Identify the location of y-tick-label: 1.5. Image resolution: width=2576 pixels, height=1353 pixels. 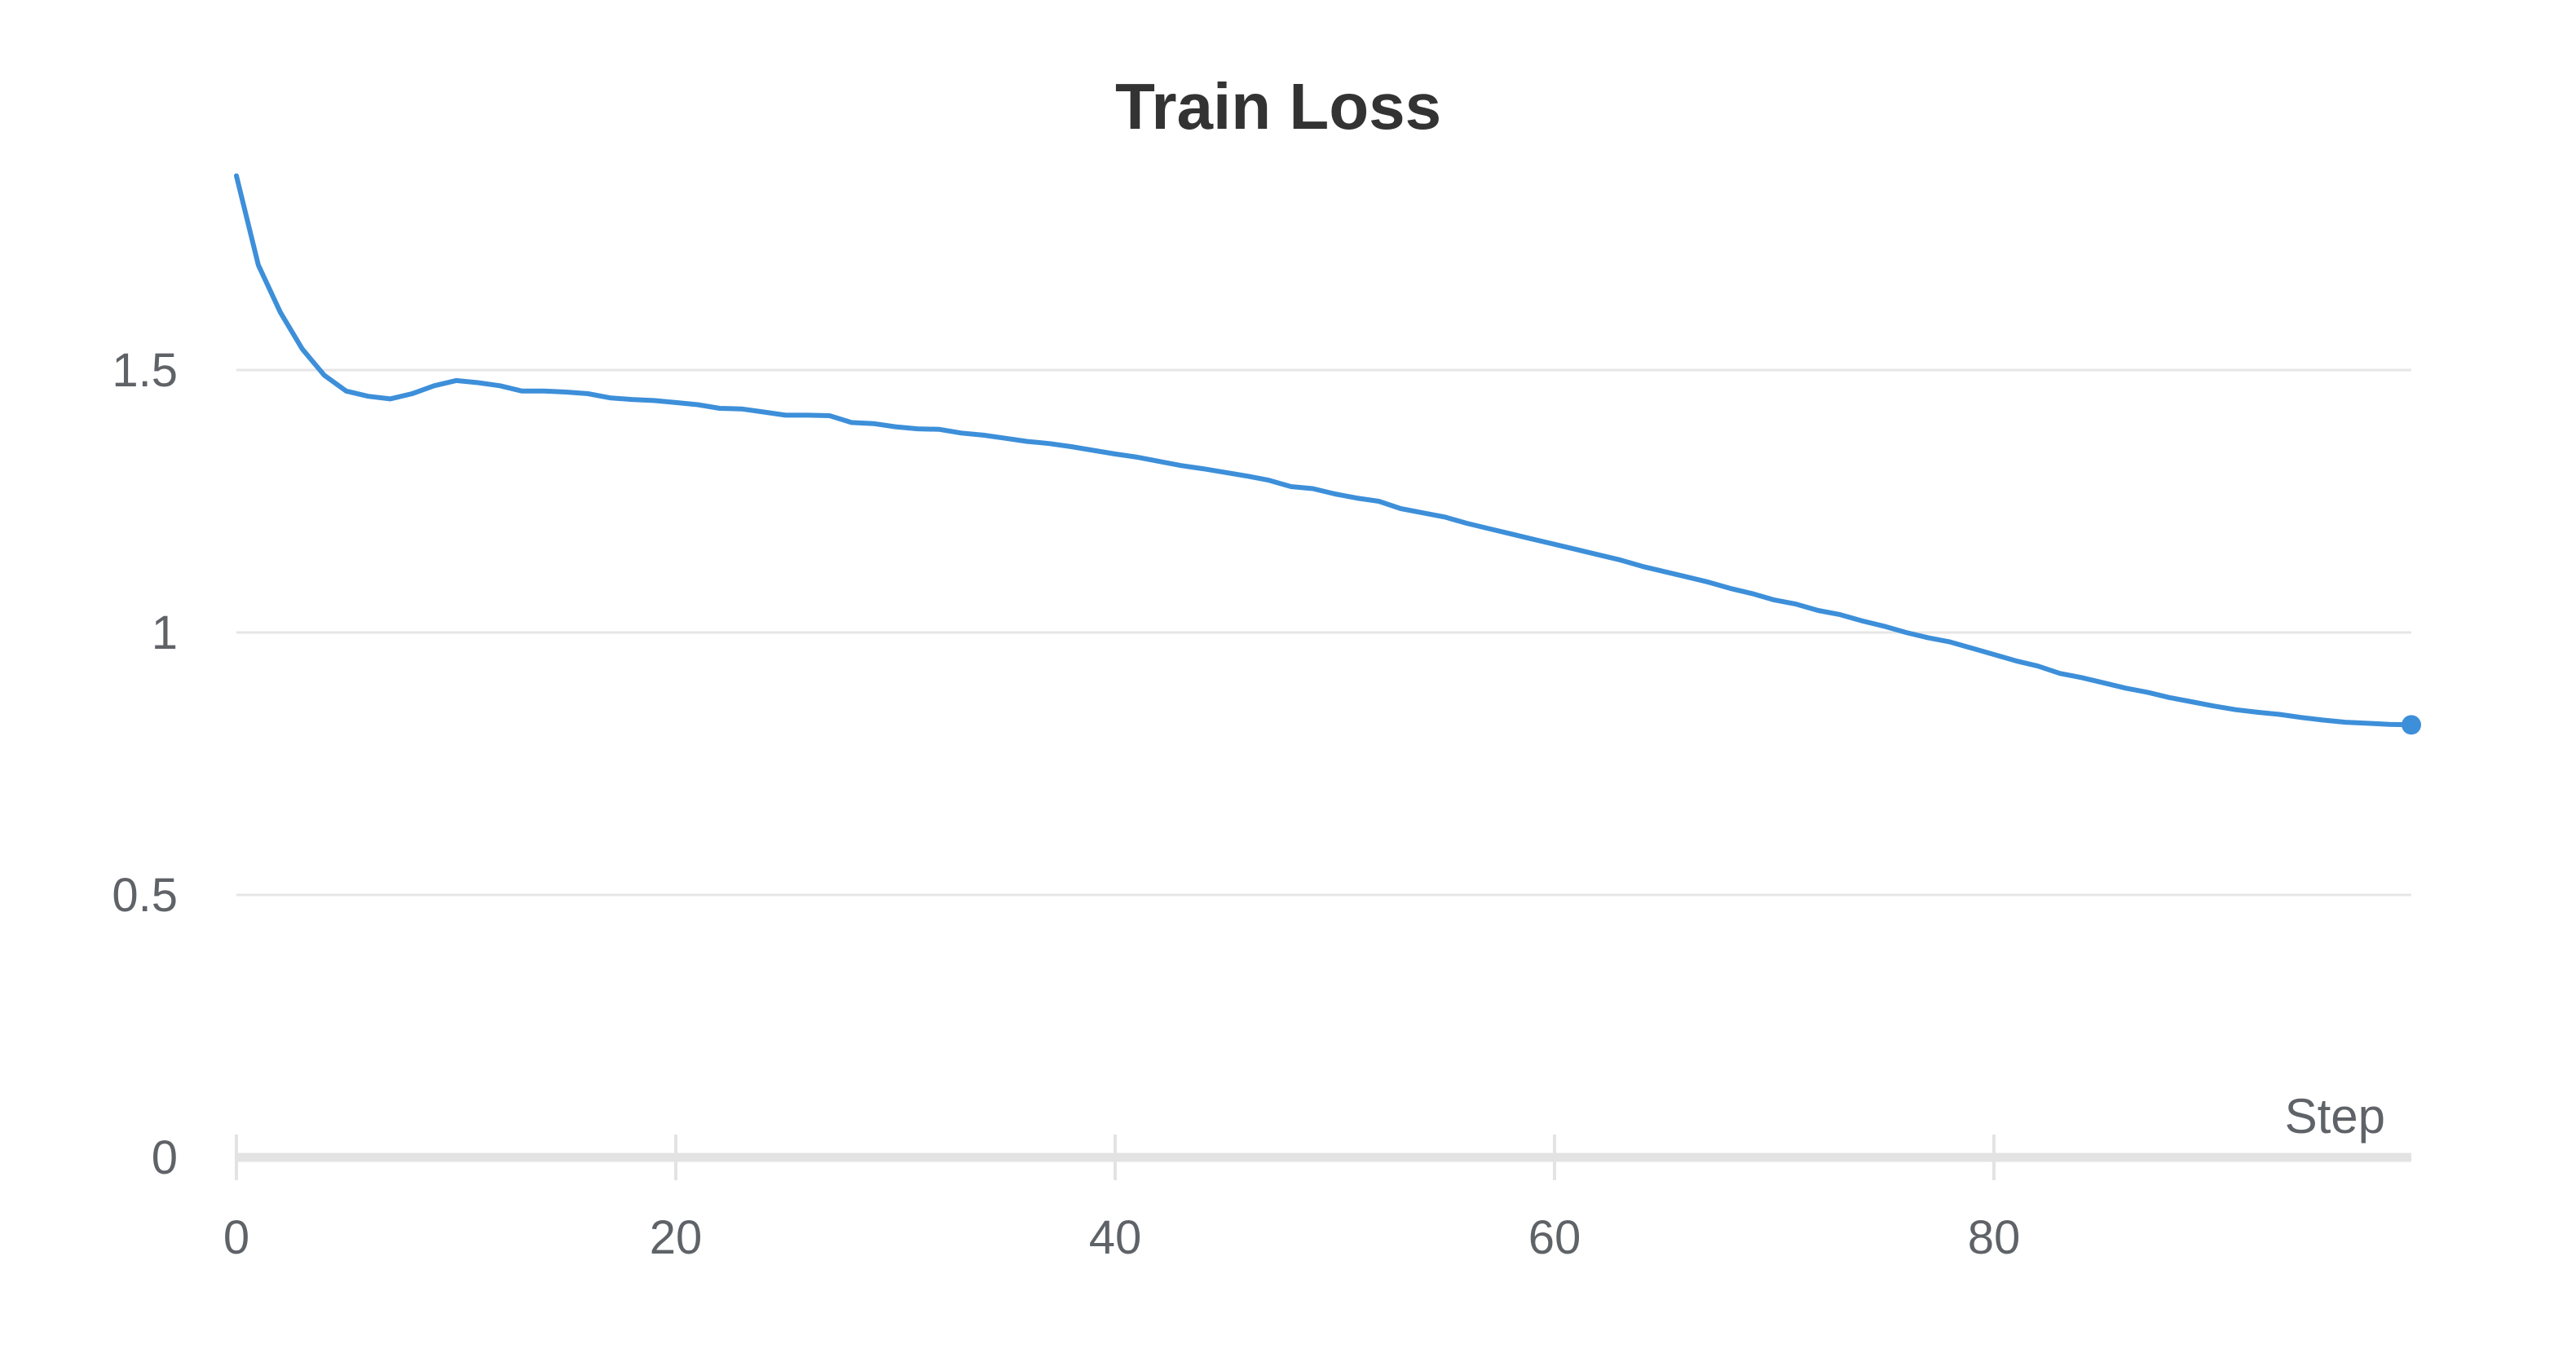
(145, 370).